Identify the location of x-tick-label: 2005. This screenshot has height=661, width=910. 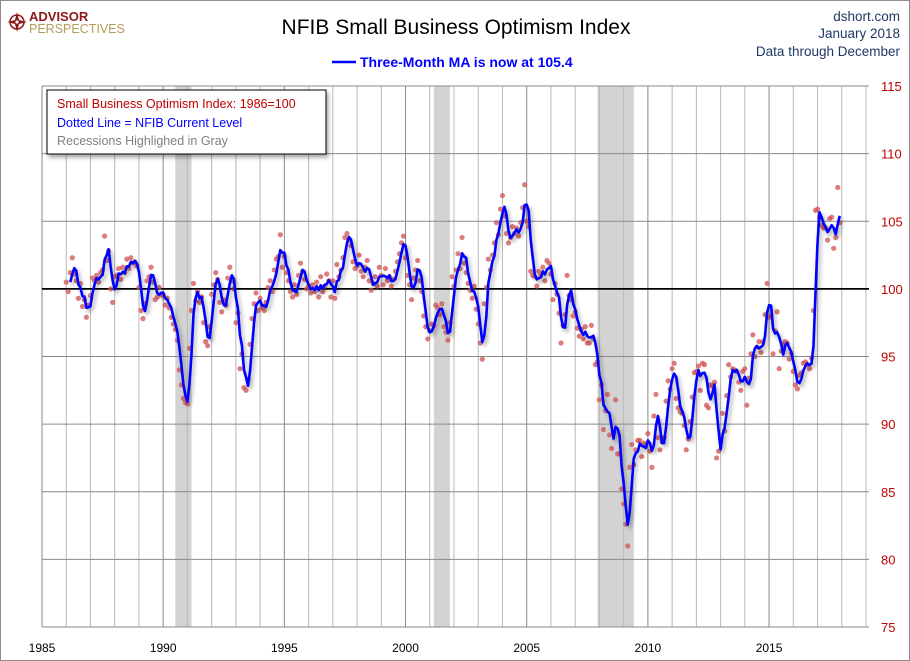
(526, 648).